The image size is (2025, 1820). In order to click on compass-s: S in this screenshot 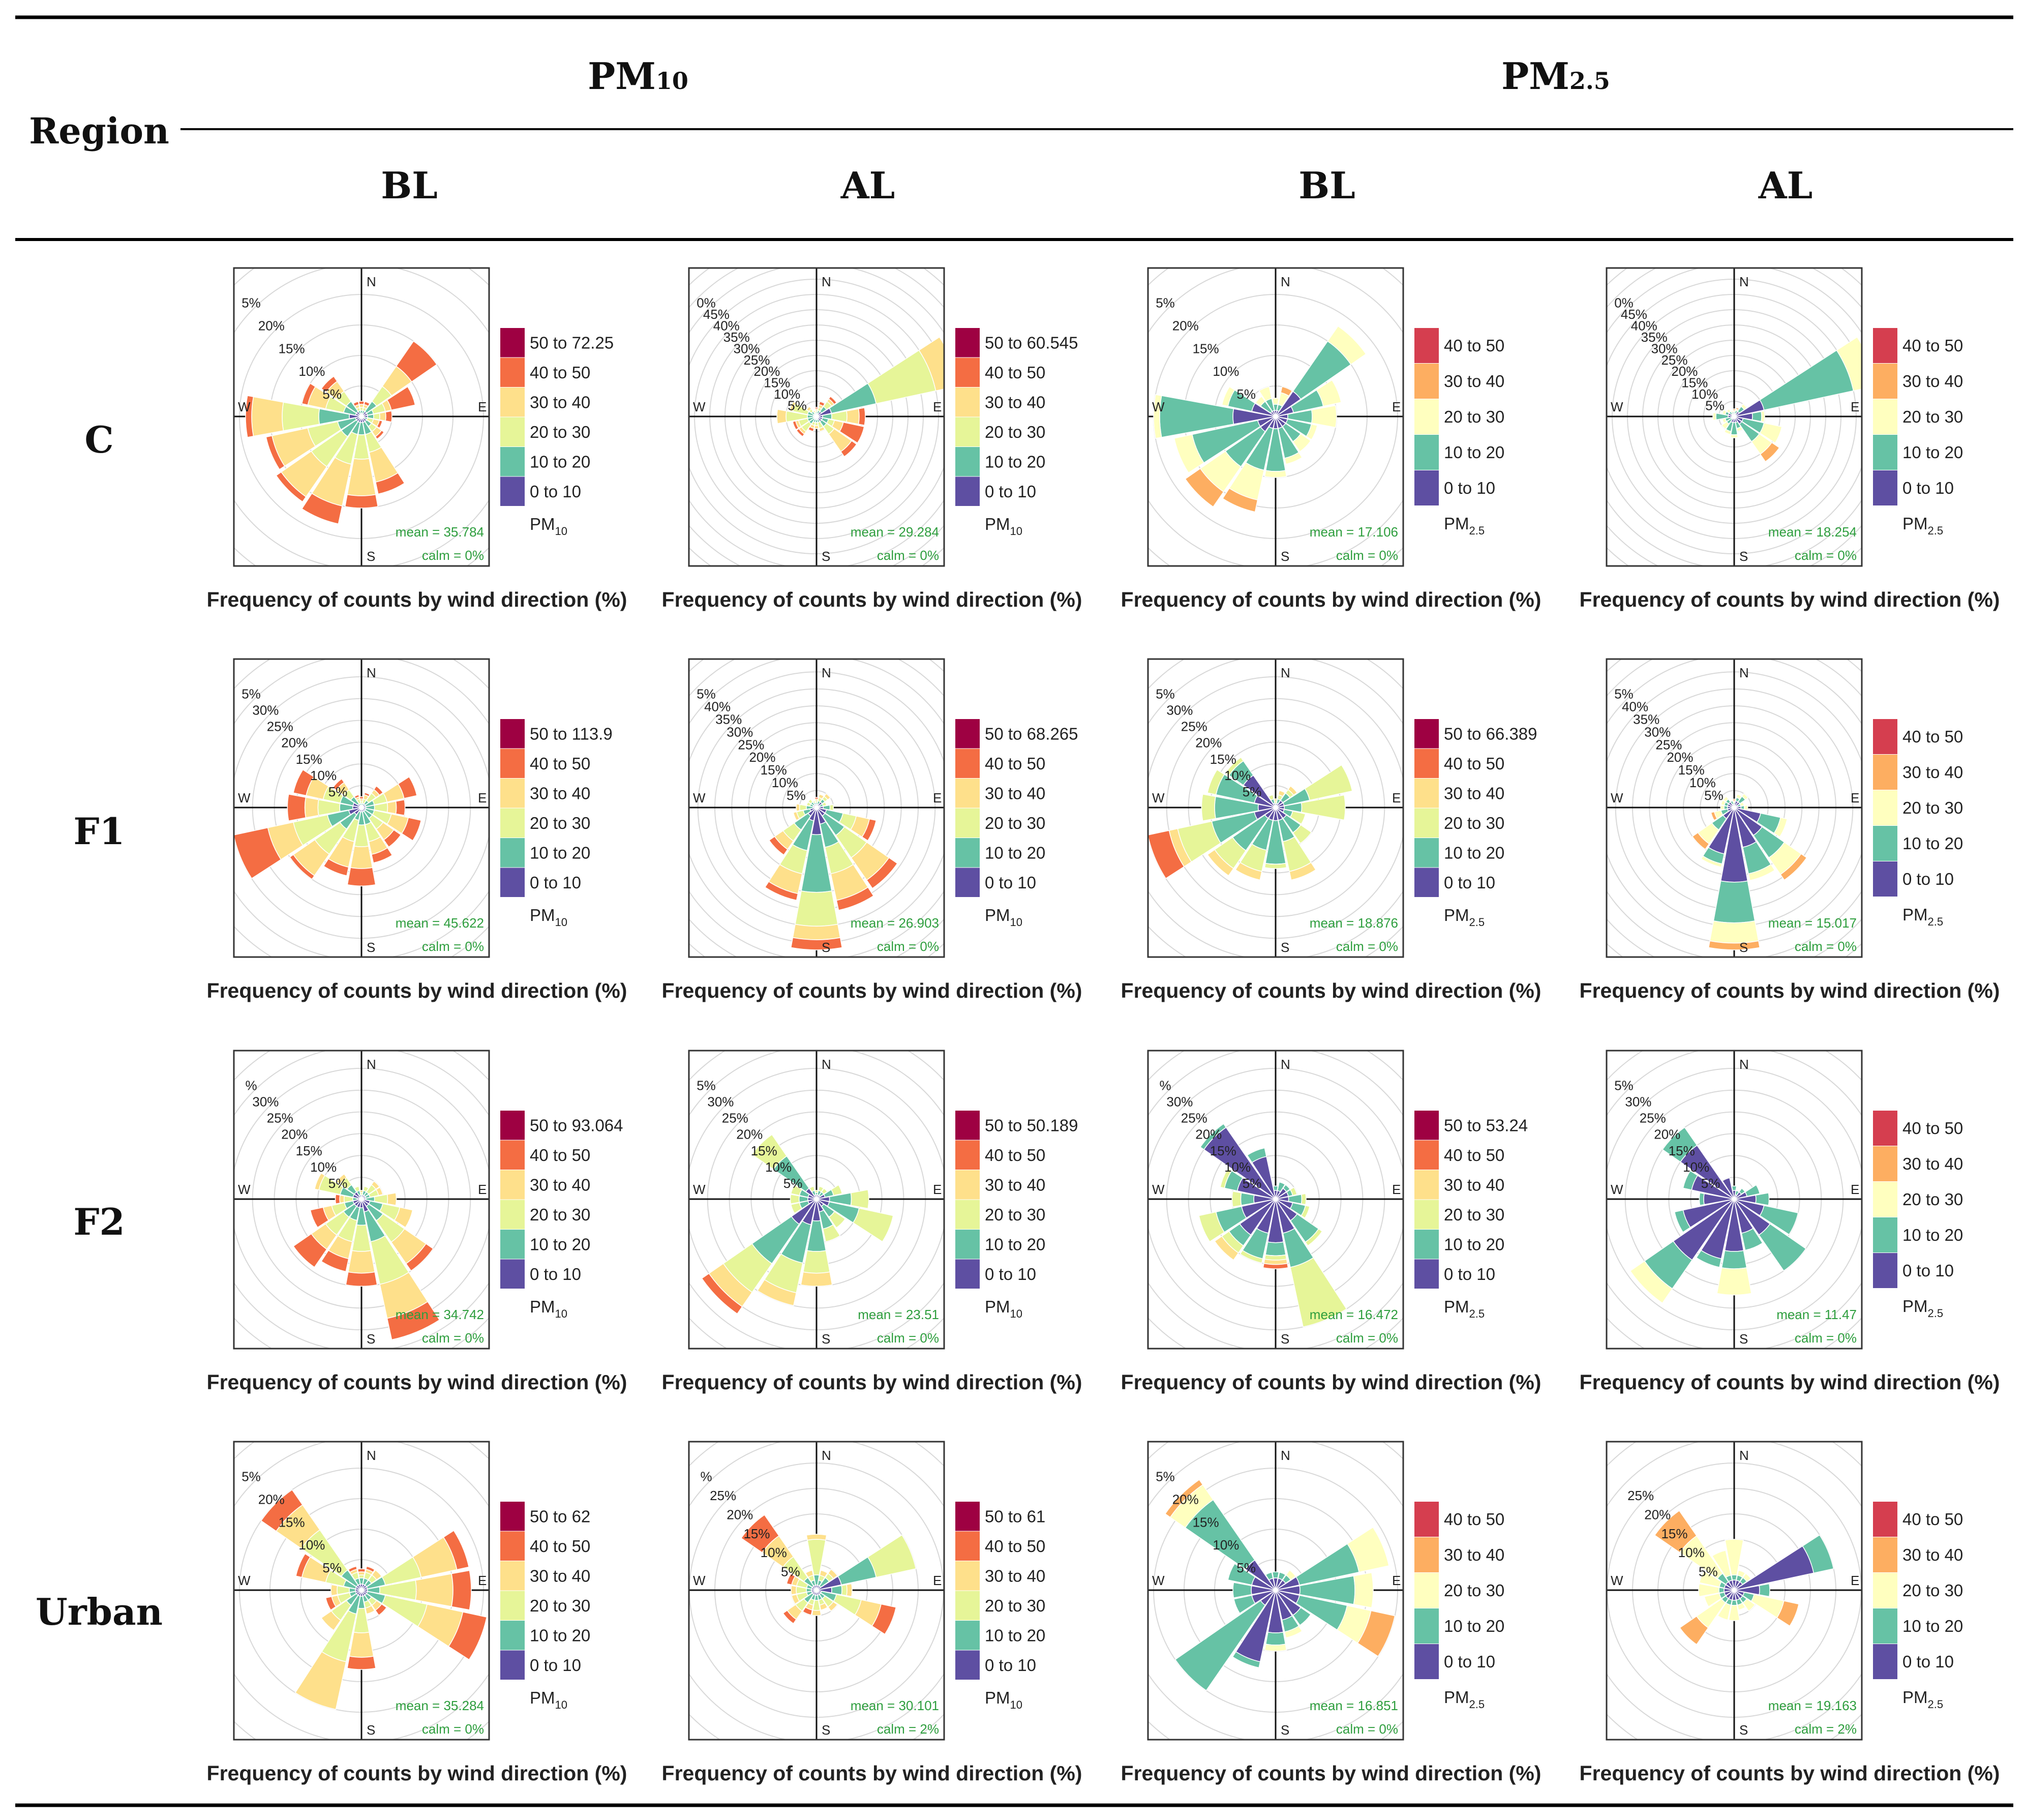, I will do `click(371, 1339)`.